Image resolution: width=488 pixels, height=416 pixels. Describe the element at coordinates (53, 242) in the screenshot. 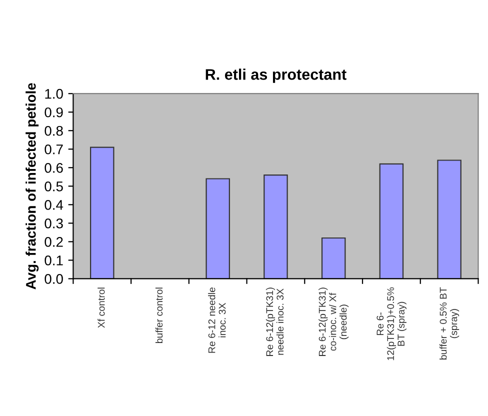

I see `y-tick-label: 0.2` at that location.